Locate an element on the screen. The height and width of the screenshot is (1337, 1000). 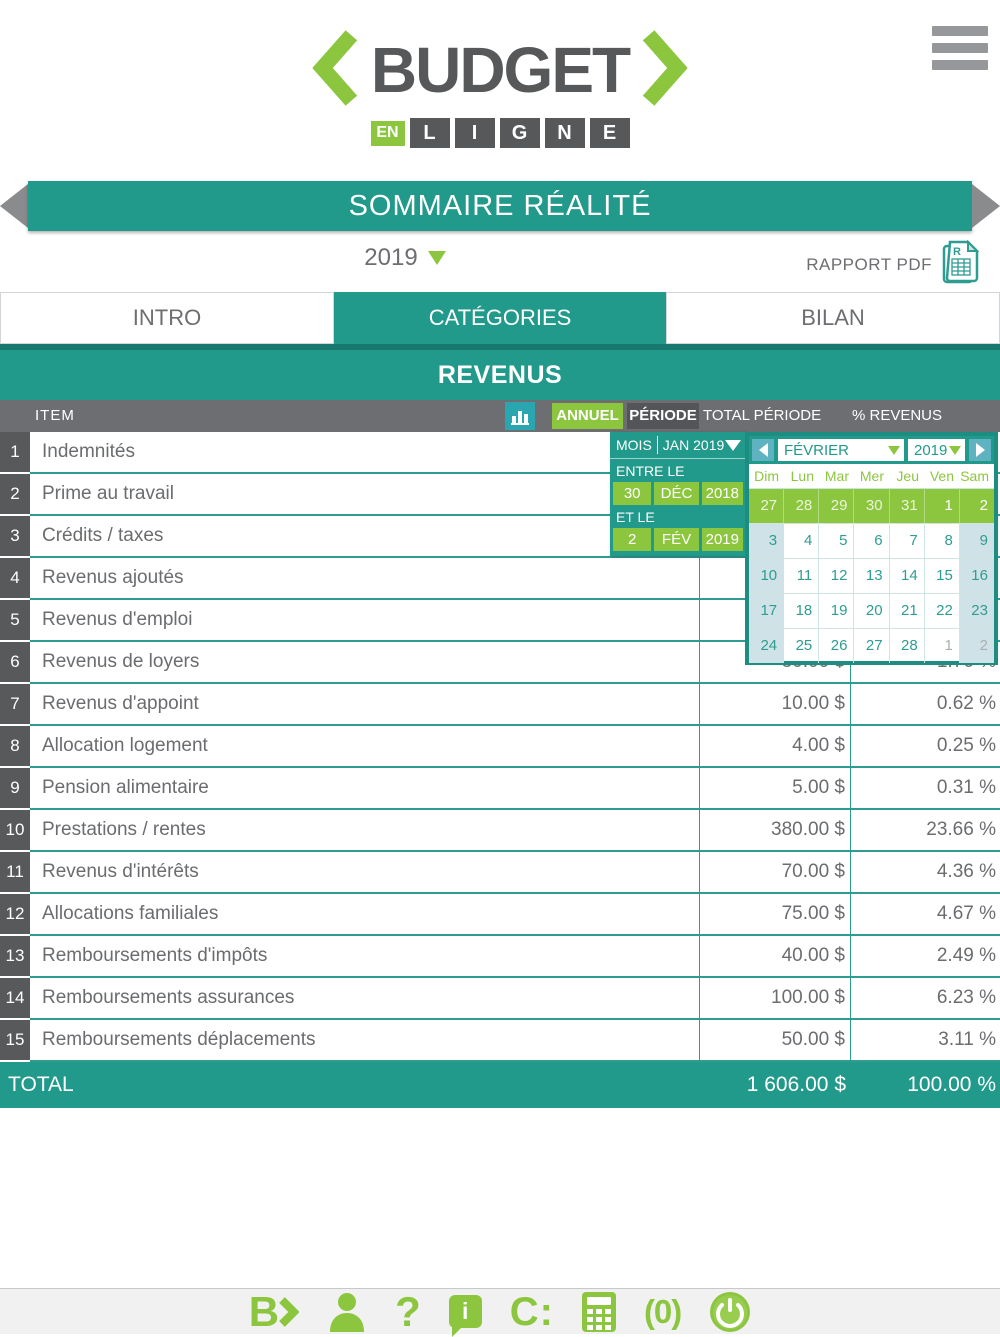
periode-button: PÉRIODE is located at coordinates (663, 416).